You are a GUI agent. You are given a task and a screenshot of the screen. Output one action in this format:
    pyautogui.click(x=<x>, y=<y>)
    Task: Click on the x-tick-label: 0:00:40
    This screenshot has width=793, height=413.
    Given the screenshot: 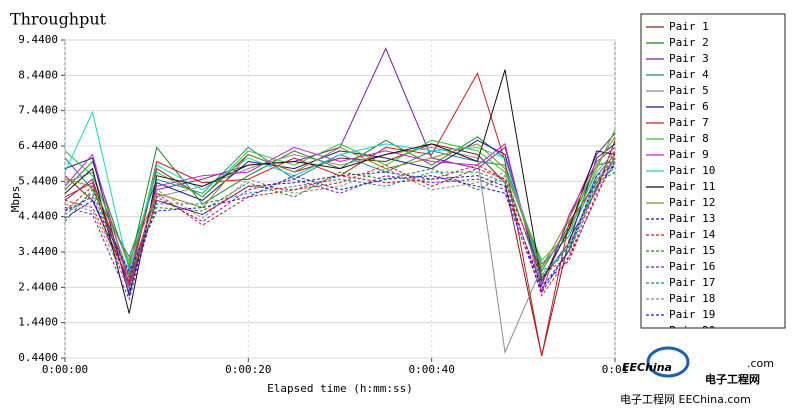 What is the action you would take?
    pyautogui.click(x=431, y=369)
    